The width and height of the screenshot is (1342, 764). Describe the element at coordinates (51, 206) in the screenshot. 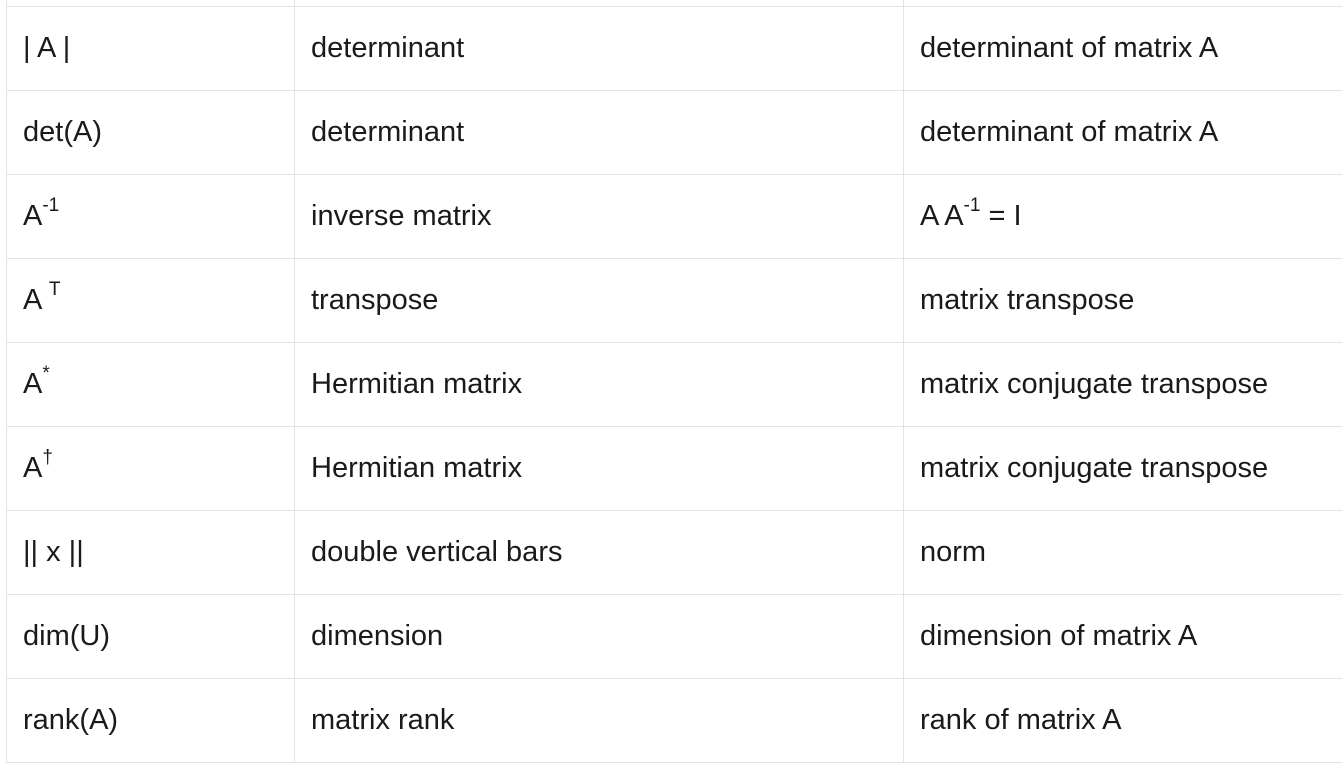

I see `symbol-superscript: -1` at that location.